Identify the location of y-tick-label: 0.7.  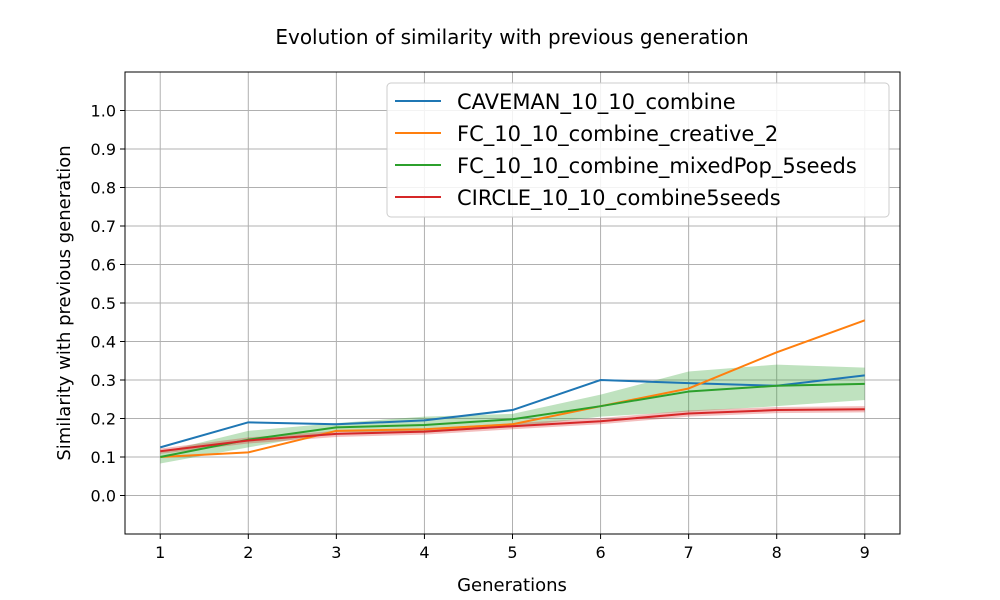
(103, 226).